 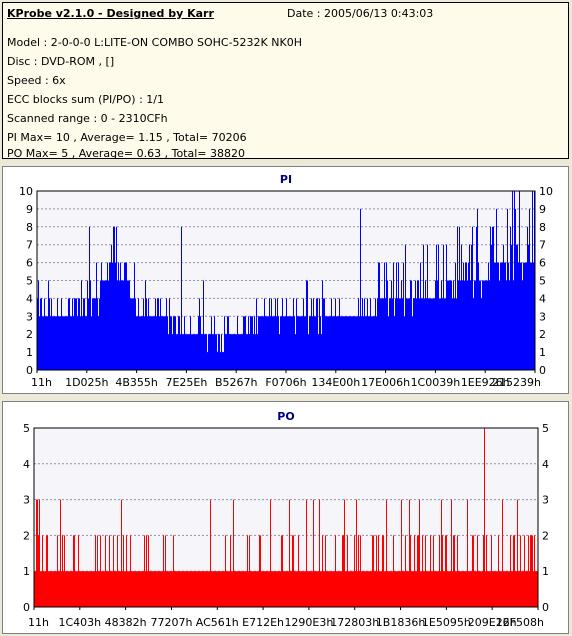 What do you see at coordinates (110, 13) in the screenshot?
I see `app-title: KProbe v2.1.0 - Designed by Karr` at bounding box center [110, 13].